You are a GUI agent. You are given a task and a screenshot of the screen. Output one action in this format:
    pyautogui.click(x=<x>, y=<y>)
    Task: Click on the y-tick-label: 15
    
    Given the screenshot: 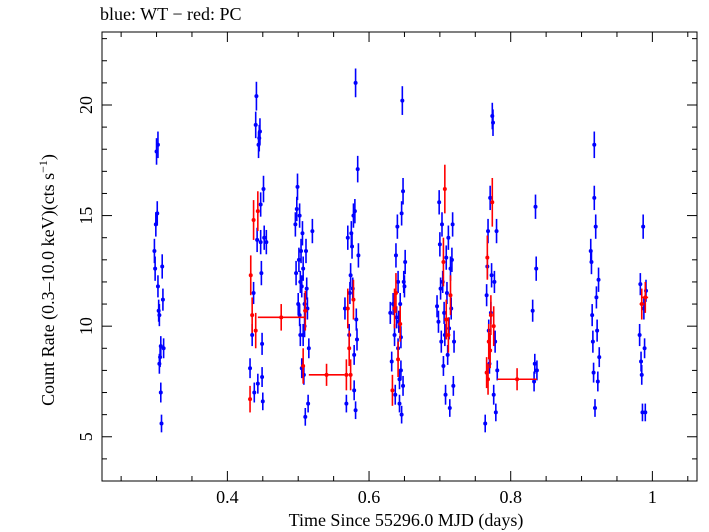 What is the action you would take?
    pyautogui.click(x=86, y=216)
    